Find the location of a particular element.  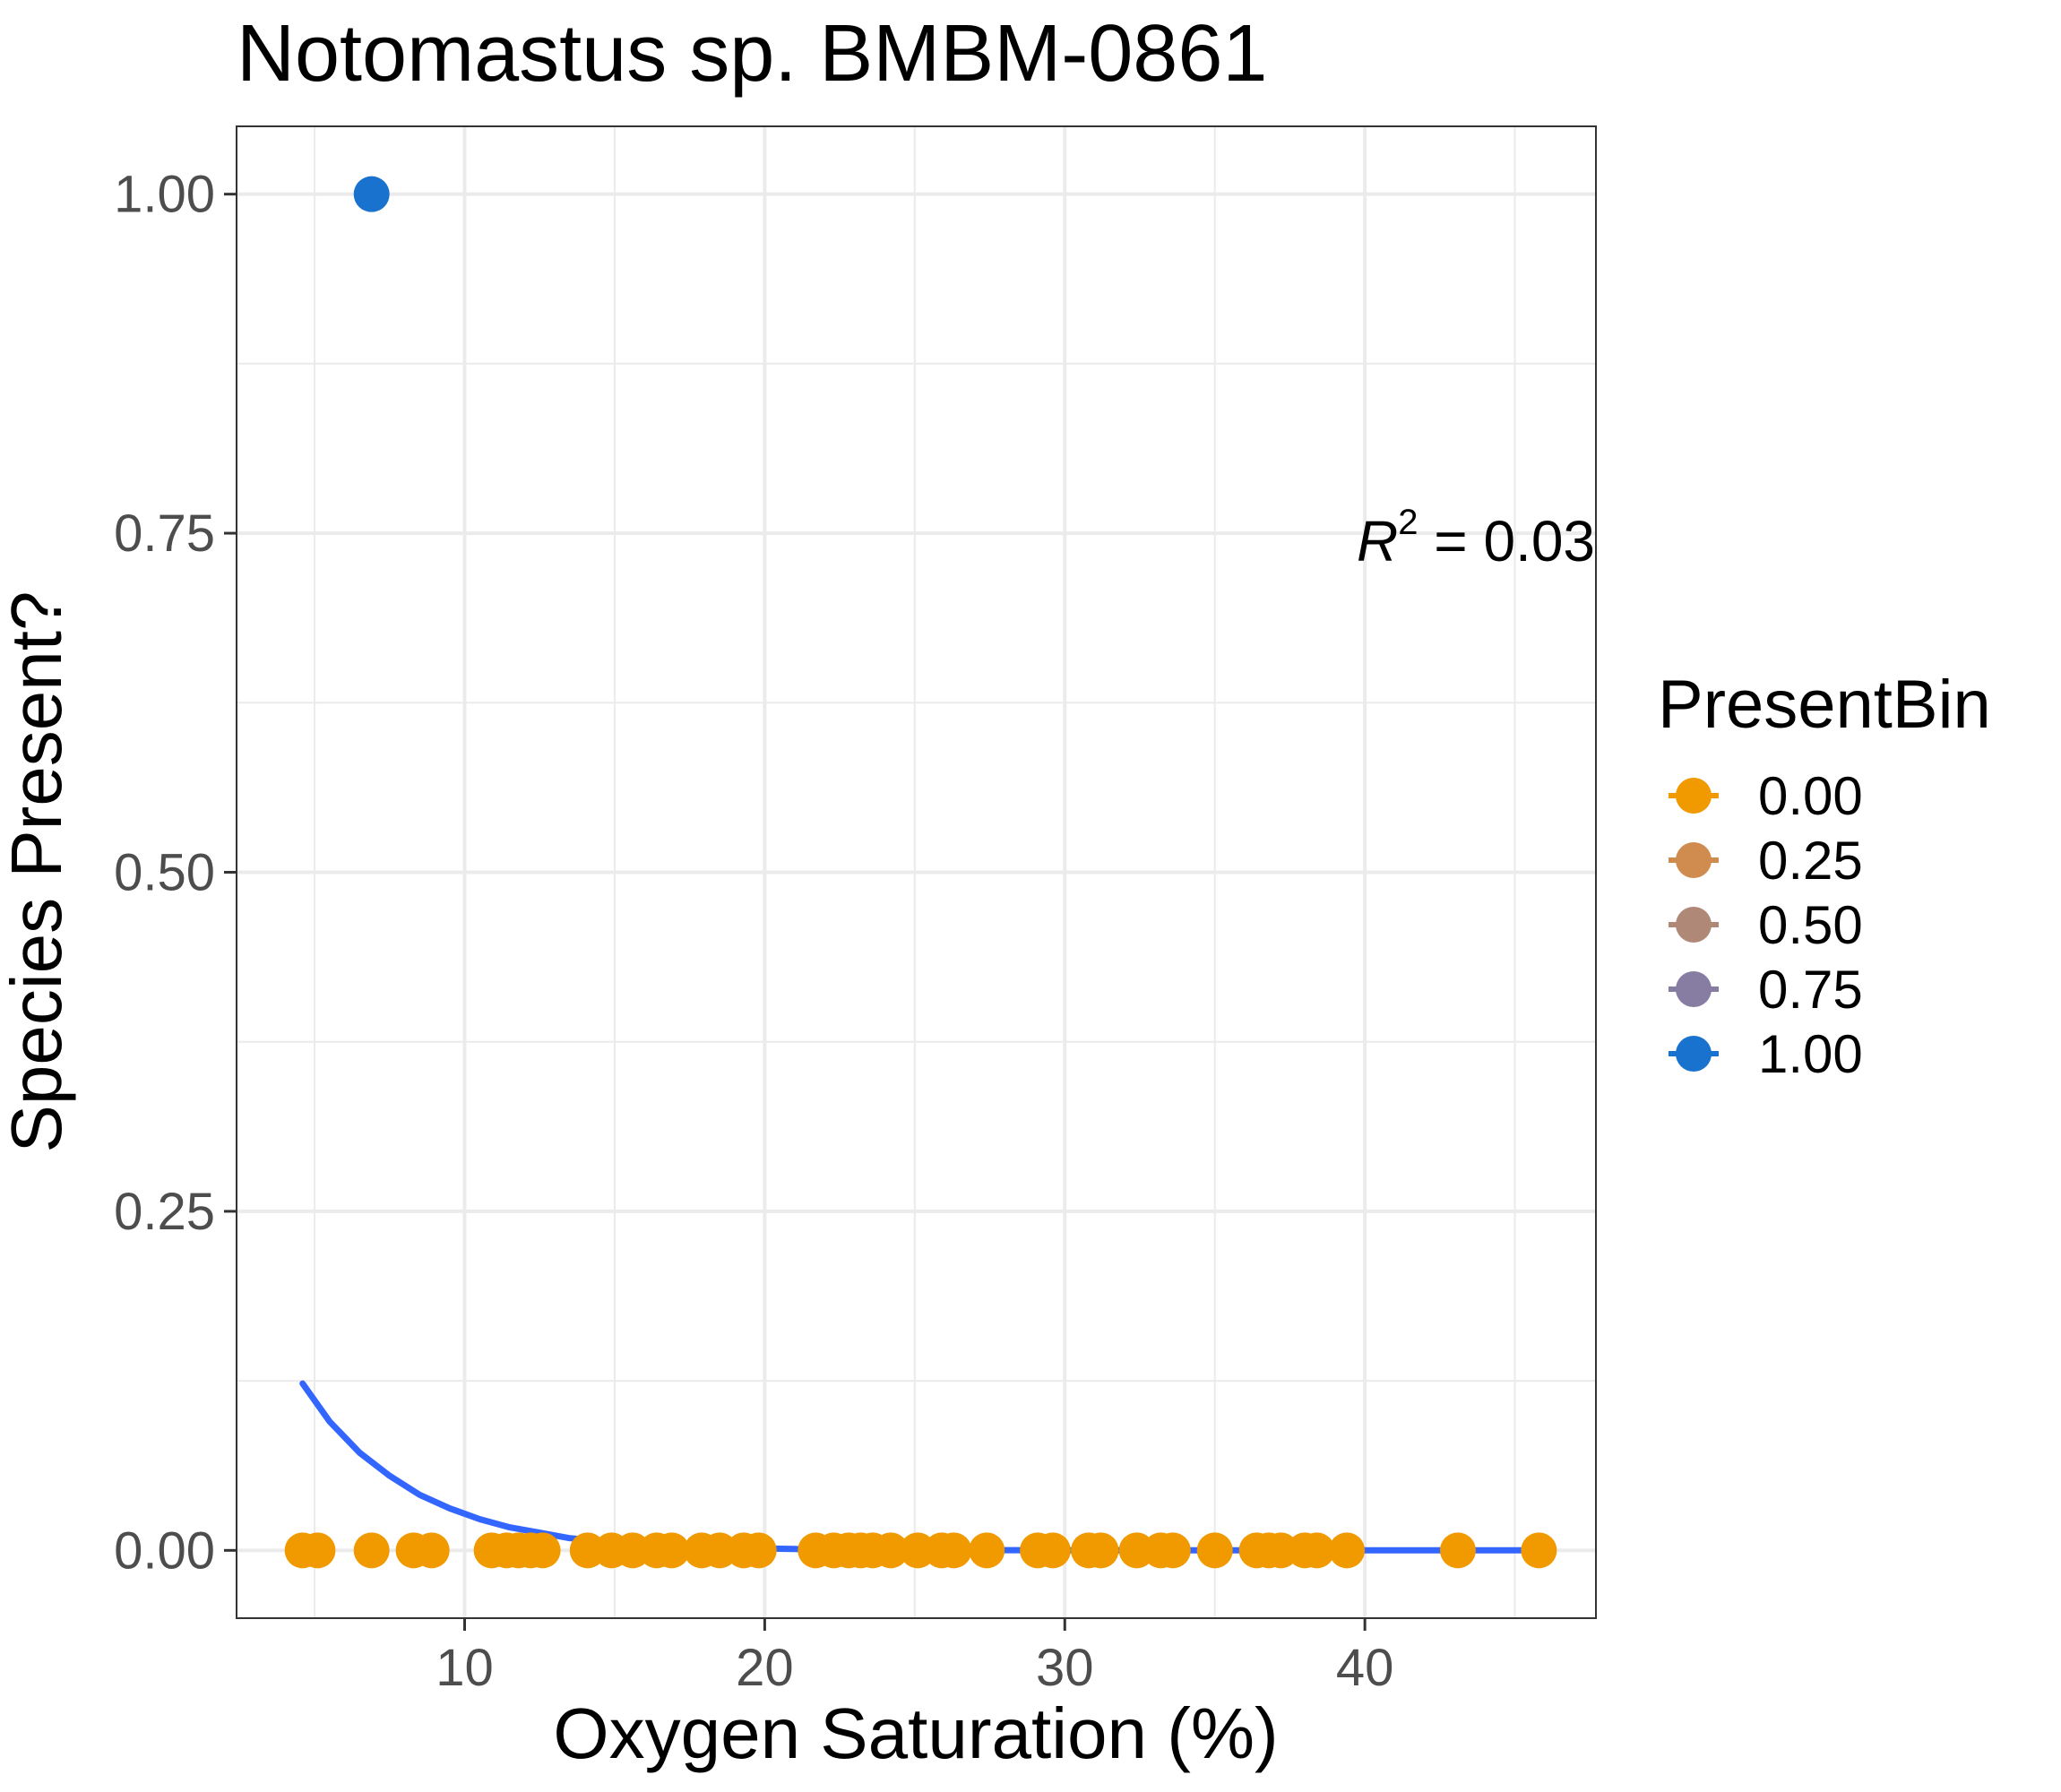

legend-label: 0.00 is located at coordinates (1810, 796).